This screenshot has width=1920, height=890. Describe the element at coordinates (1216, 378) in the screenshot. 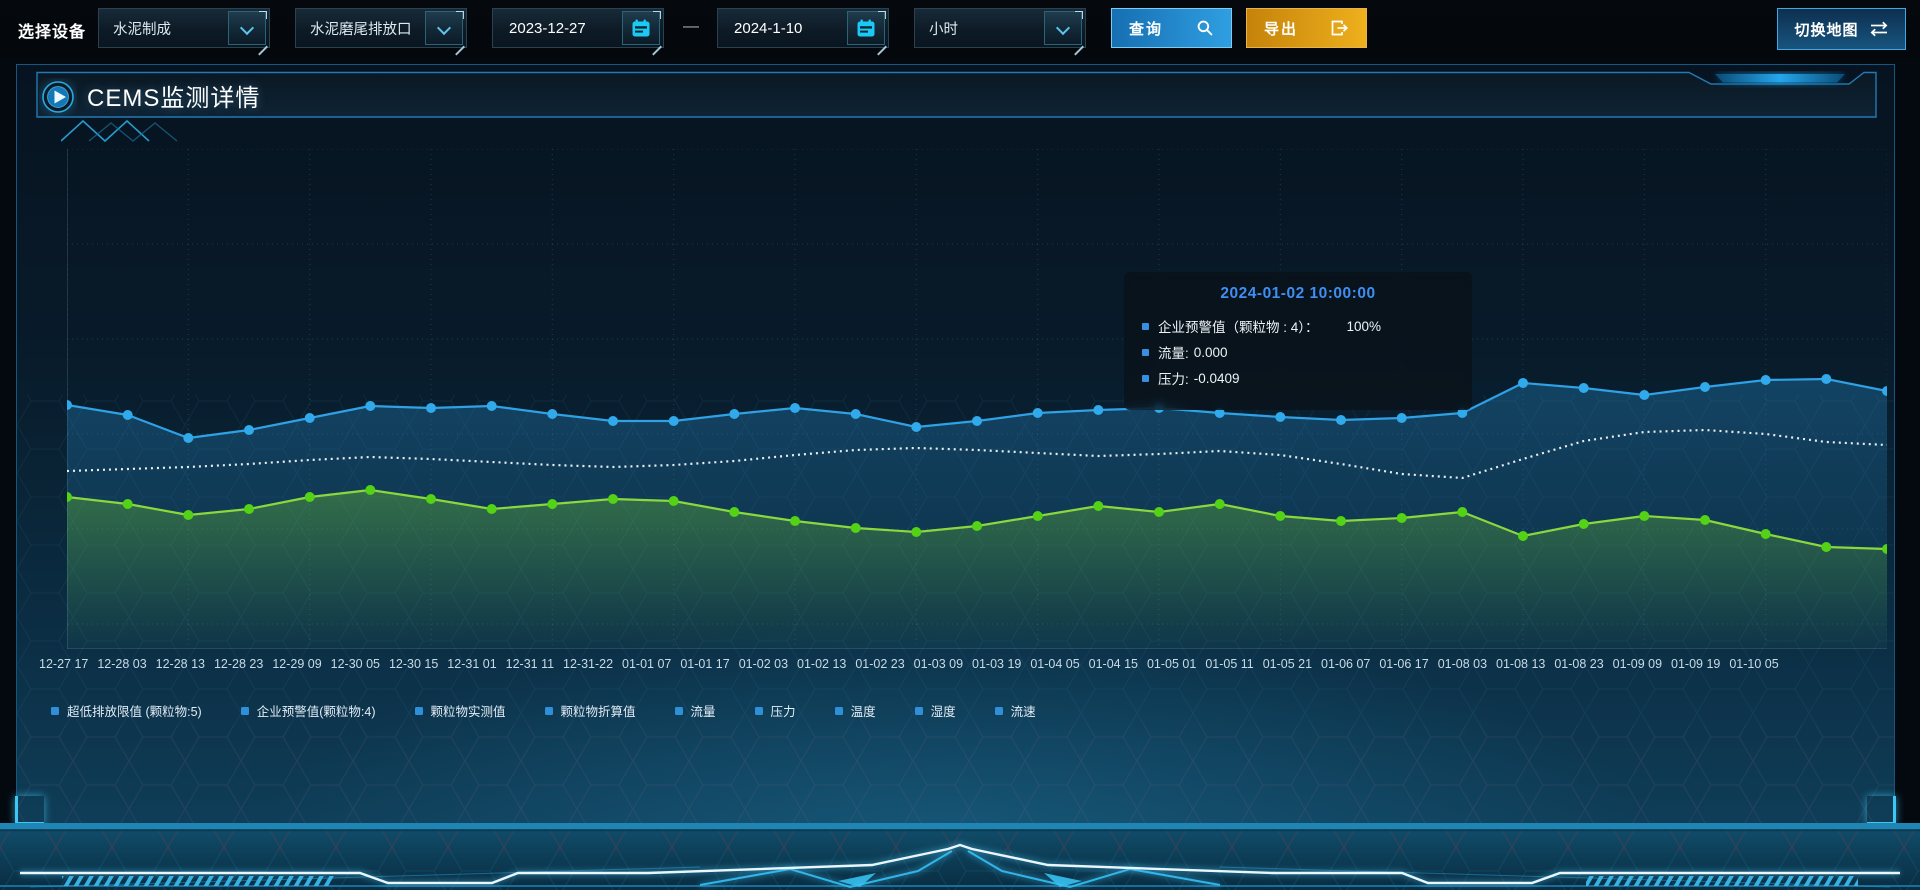

I see `tooltip-value: -0.0409` at that location.